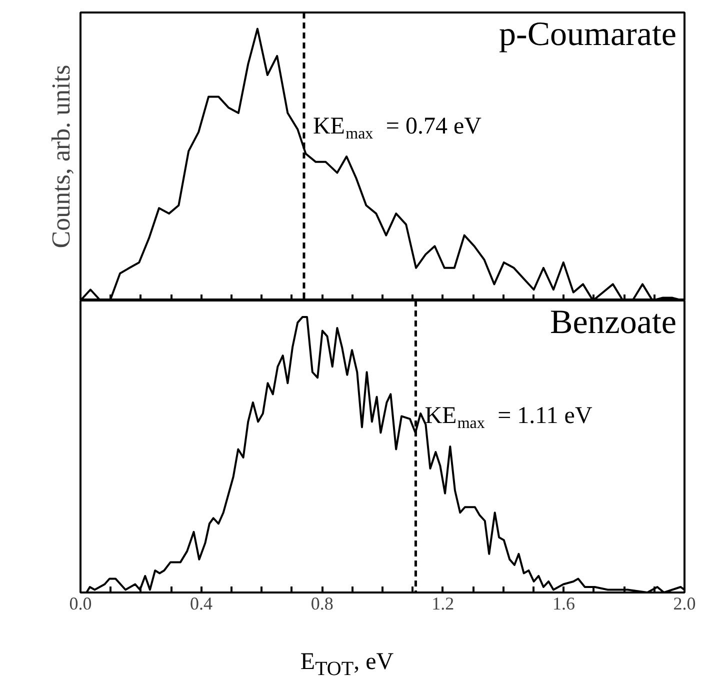 The height and width of the screenshot is (694, 702). Describe the element at coordinates (443, 604) in the screenshot. I see `x-tick-label: 1.2` at that location.